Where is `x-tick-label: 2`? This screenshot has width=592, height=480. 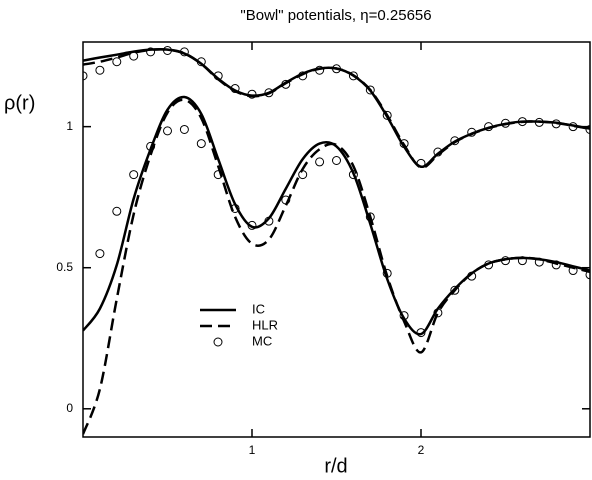 x-tick-label: 2 is located at coordinates (421, 450).